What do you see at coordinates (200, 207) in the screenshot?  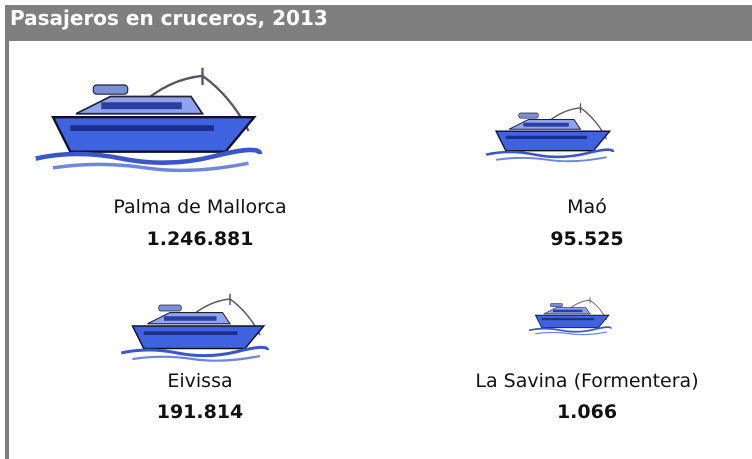 I see `port-name: Palma de Mallorca` at bounding box center [200, 207].